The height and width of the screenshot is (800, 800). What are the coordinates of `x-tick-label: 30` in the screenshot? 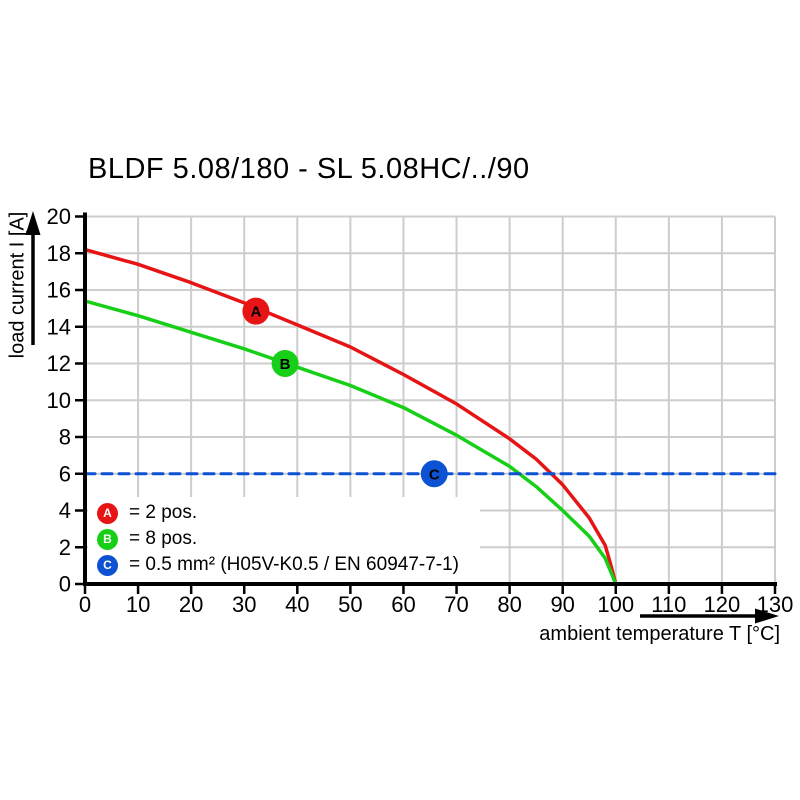 It's located at (244, 604).